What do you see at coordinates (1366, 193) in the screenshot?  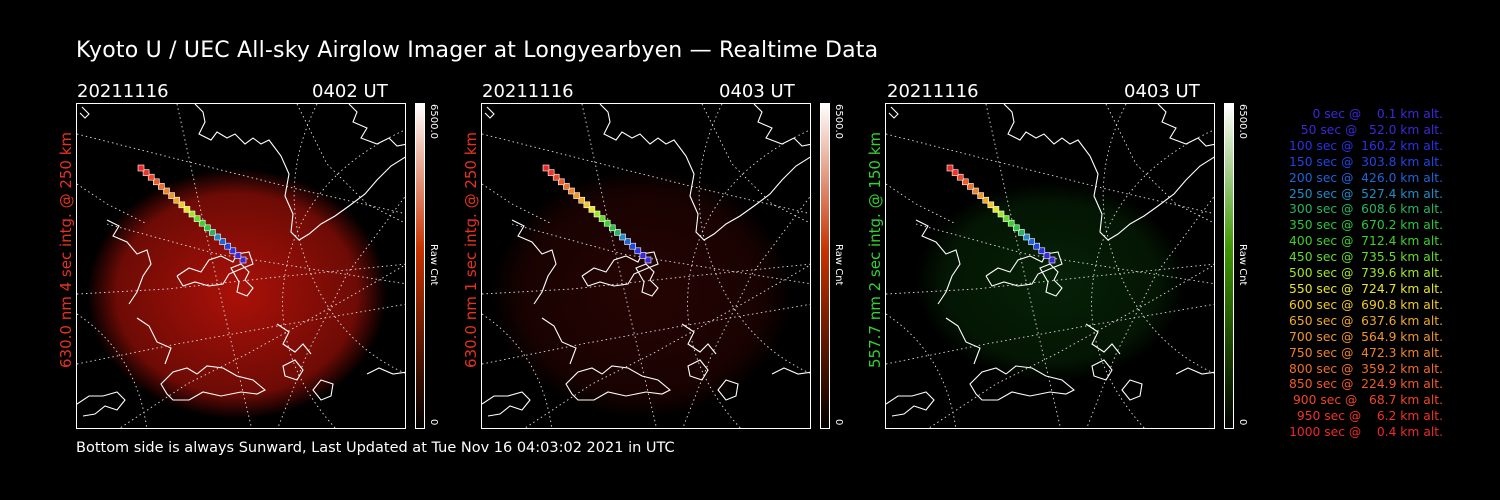 I see `legend-entry: 250 sec @ 527.4 km alt.` at bounding box center [1366, 193].